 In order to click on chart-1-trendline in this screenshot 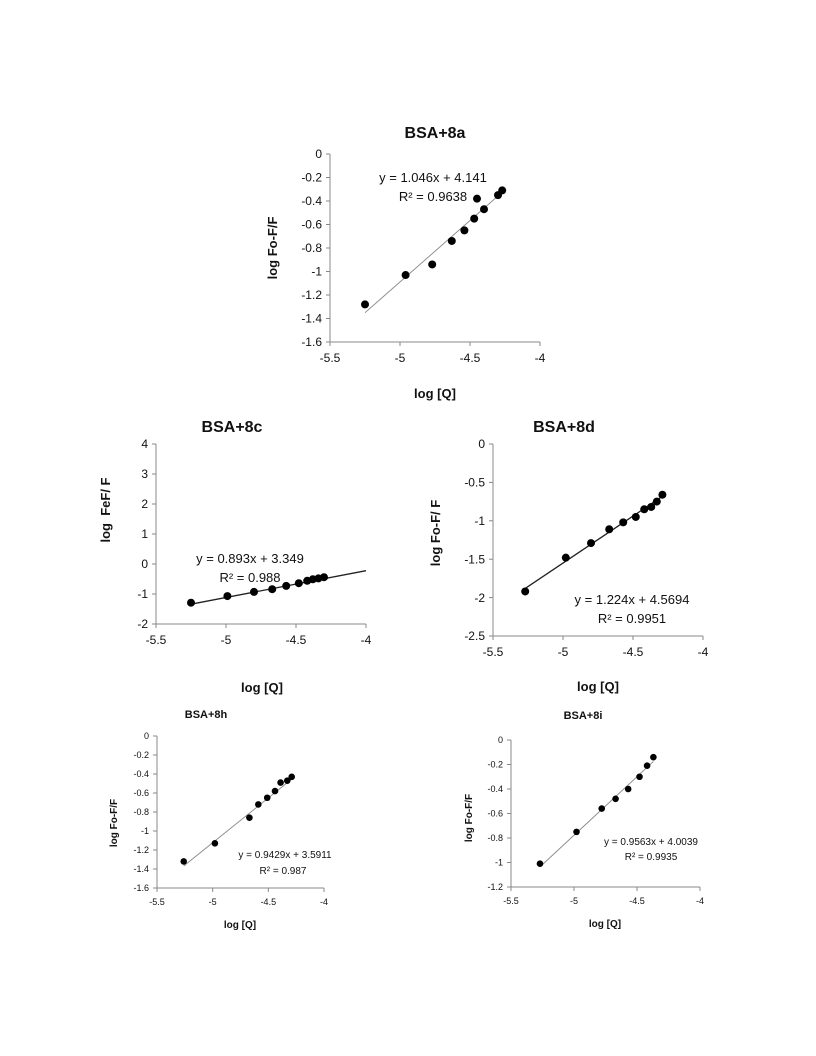, I will do `click(433, 252)`.